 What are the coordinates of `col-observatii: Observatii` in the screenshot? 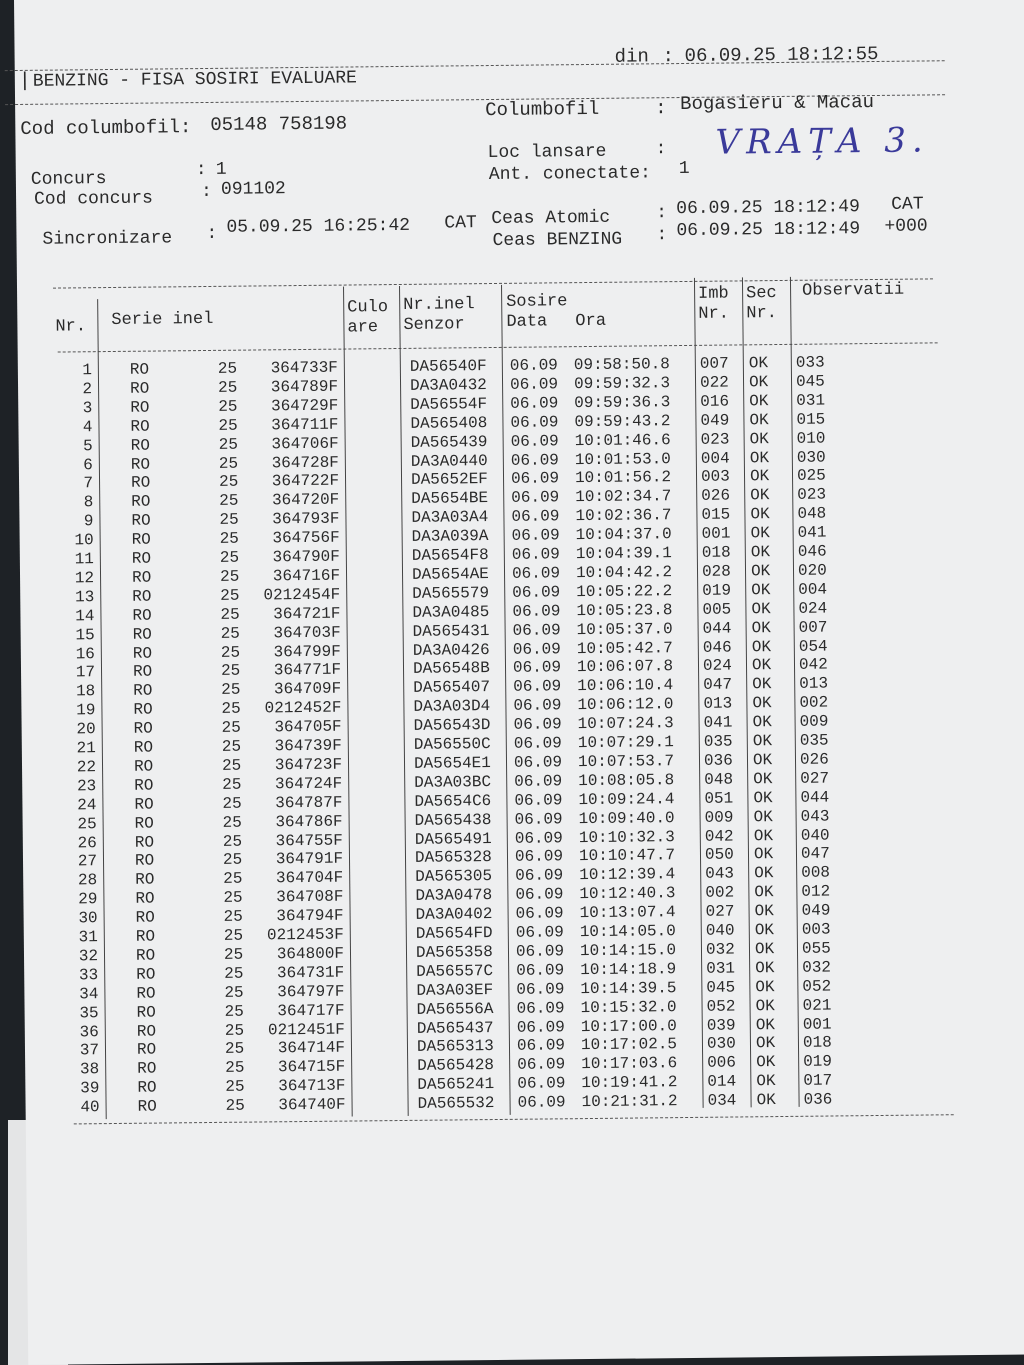 It's located at (853, 290).